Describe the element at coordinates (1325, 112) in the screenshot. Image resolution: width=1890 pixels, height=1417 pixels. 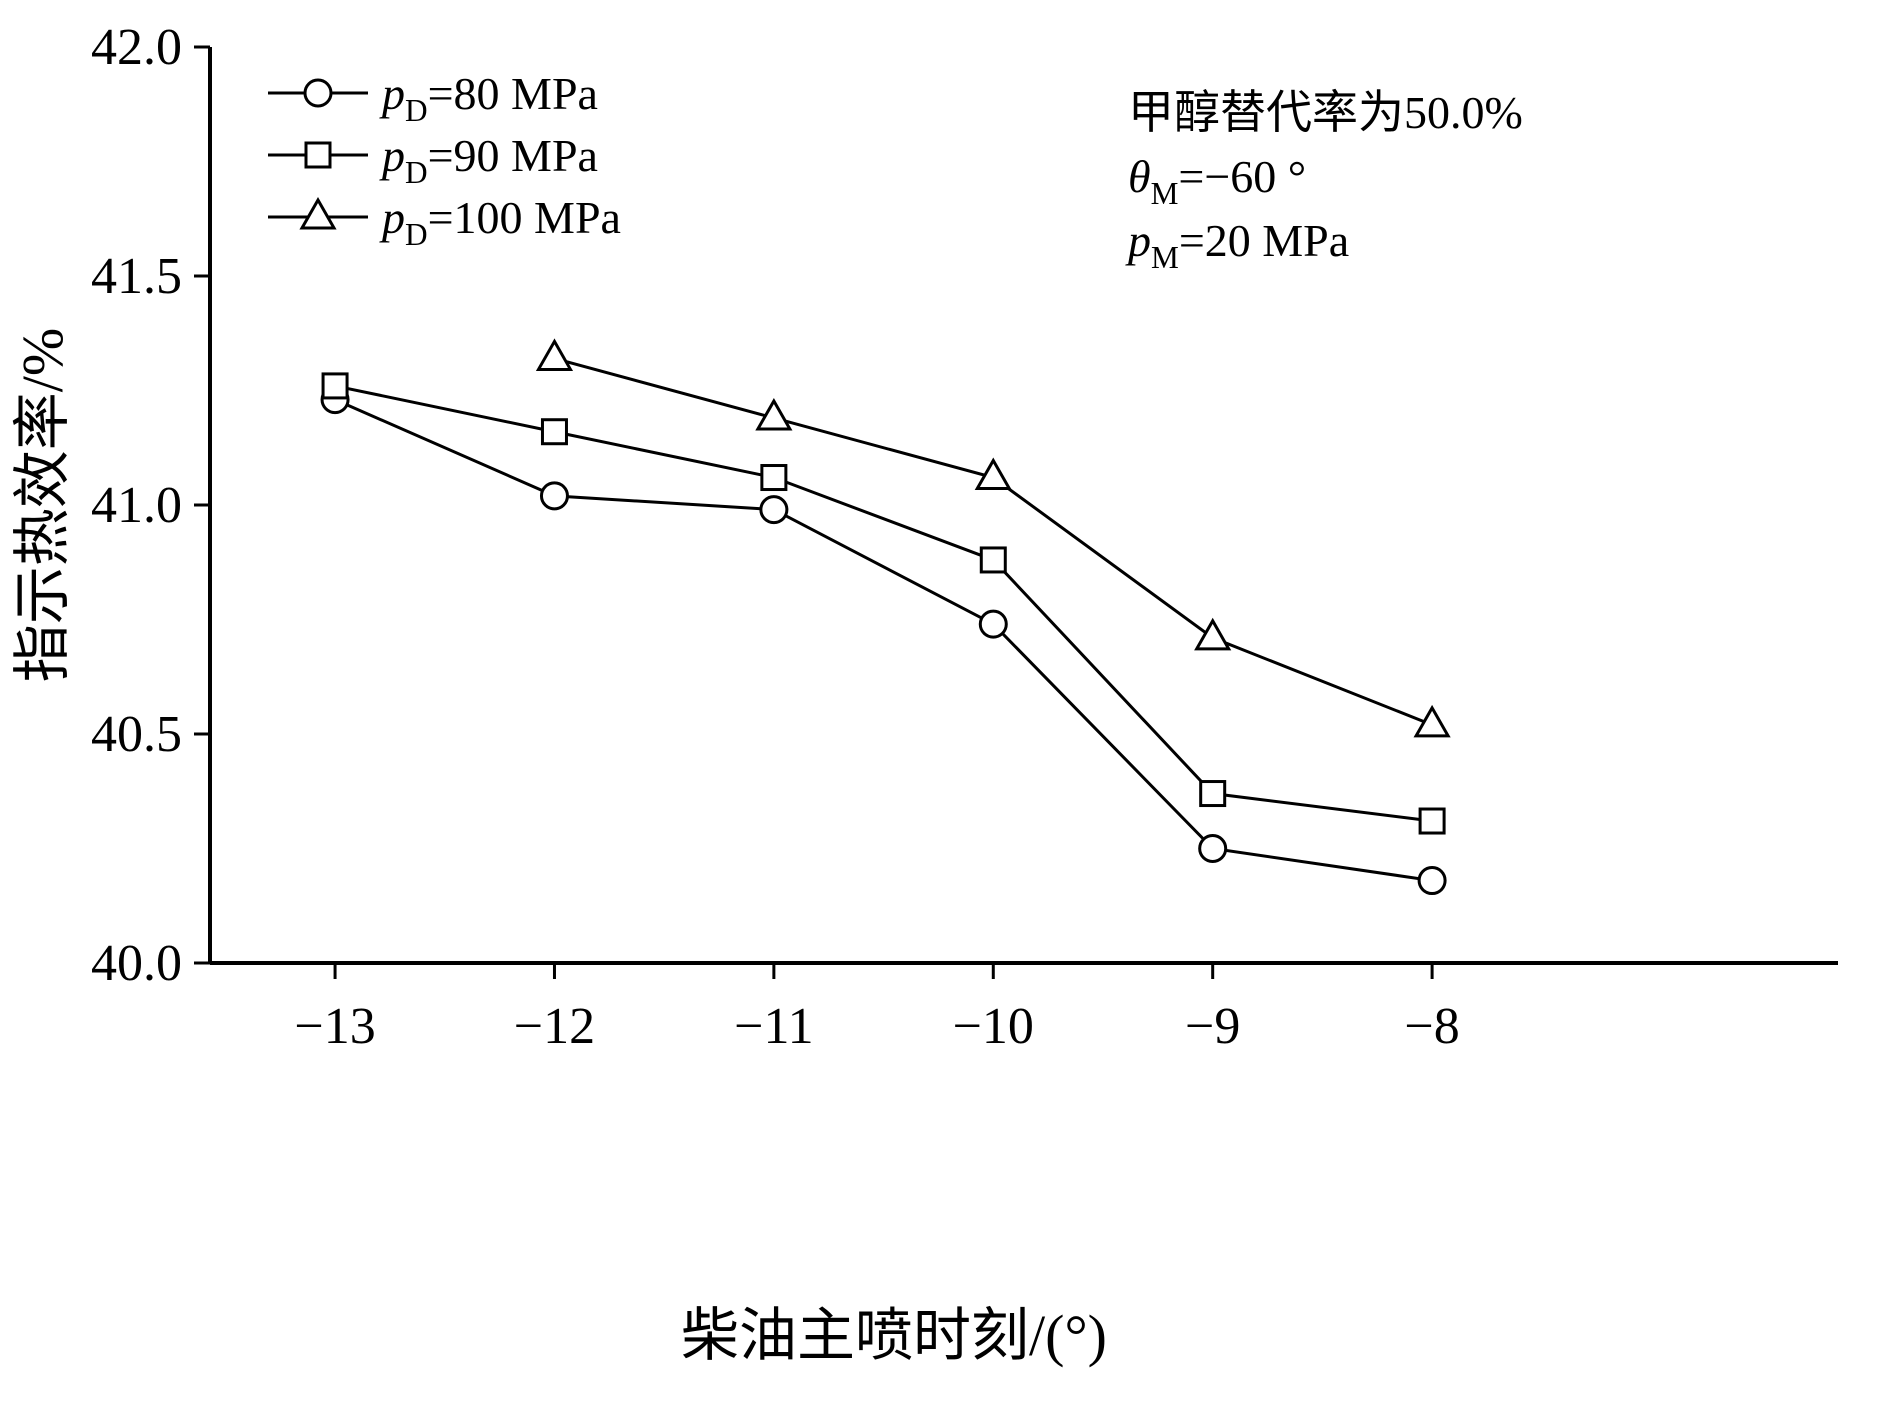
I see `annotation-methanol-substitution-rate: 甲醇替代率为50.0%` at that location.